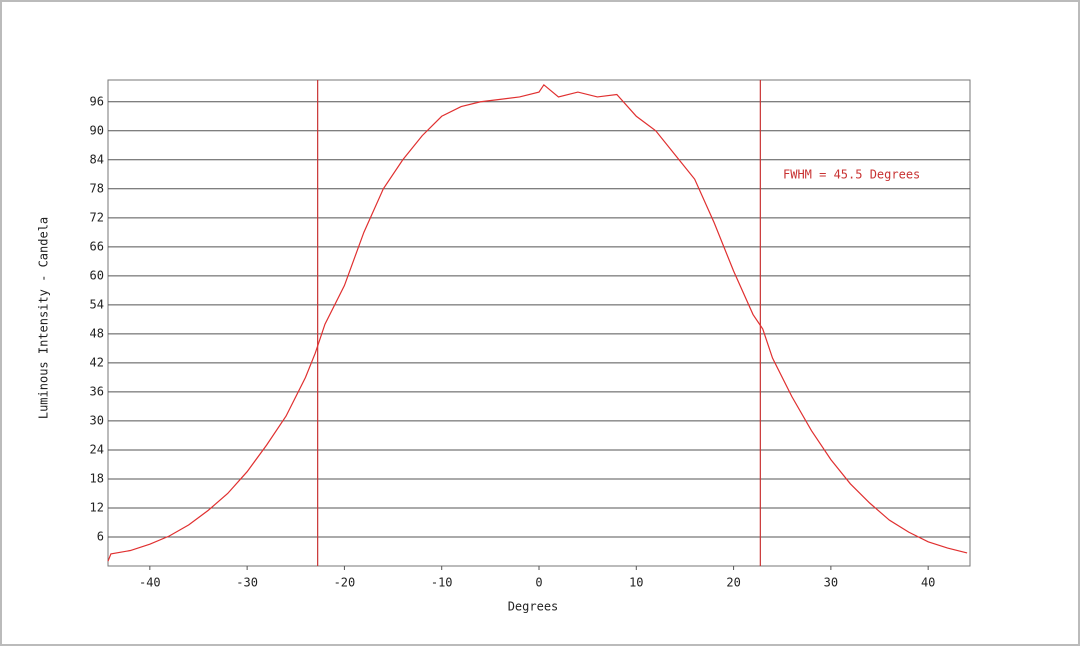  I want to click on x-tick-label: 30, so click(831, 583).